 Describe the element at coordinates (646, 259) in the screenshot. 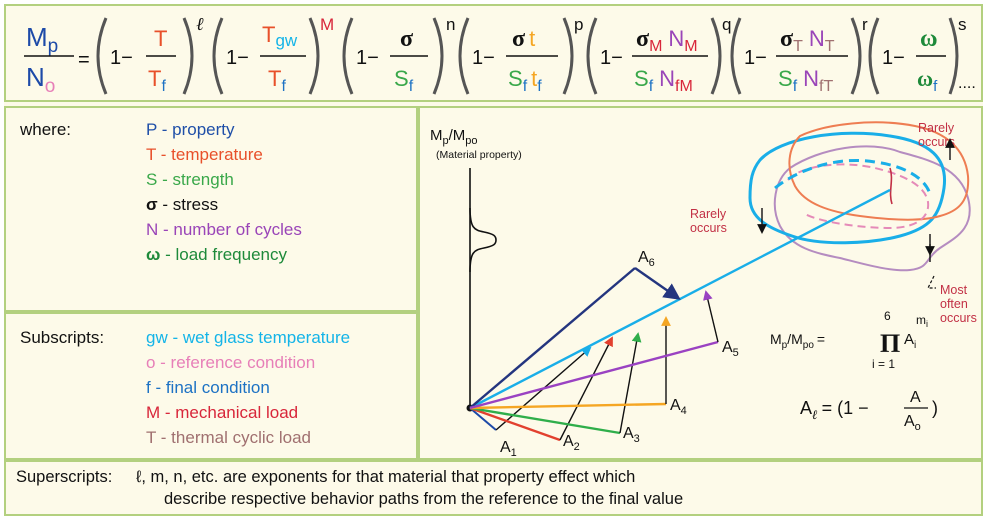

I see `label-a6: A6` at that location.